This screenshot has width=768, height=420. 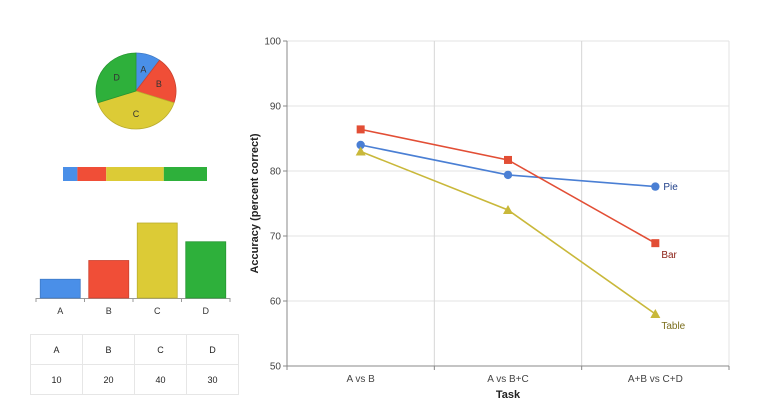 I want to click on y-tick-label: 90, so click(x=276, y=107).